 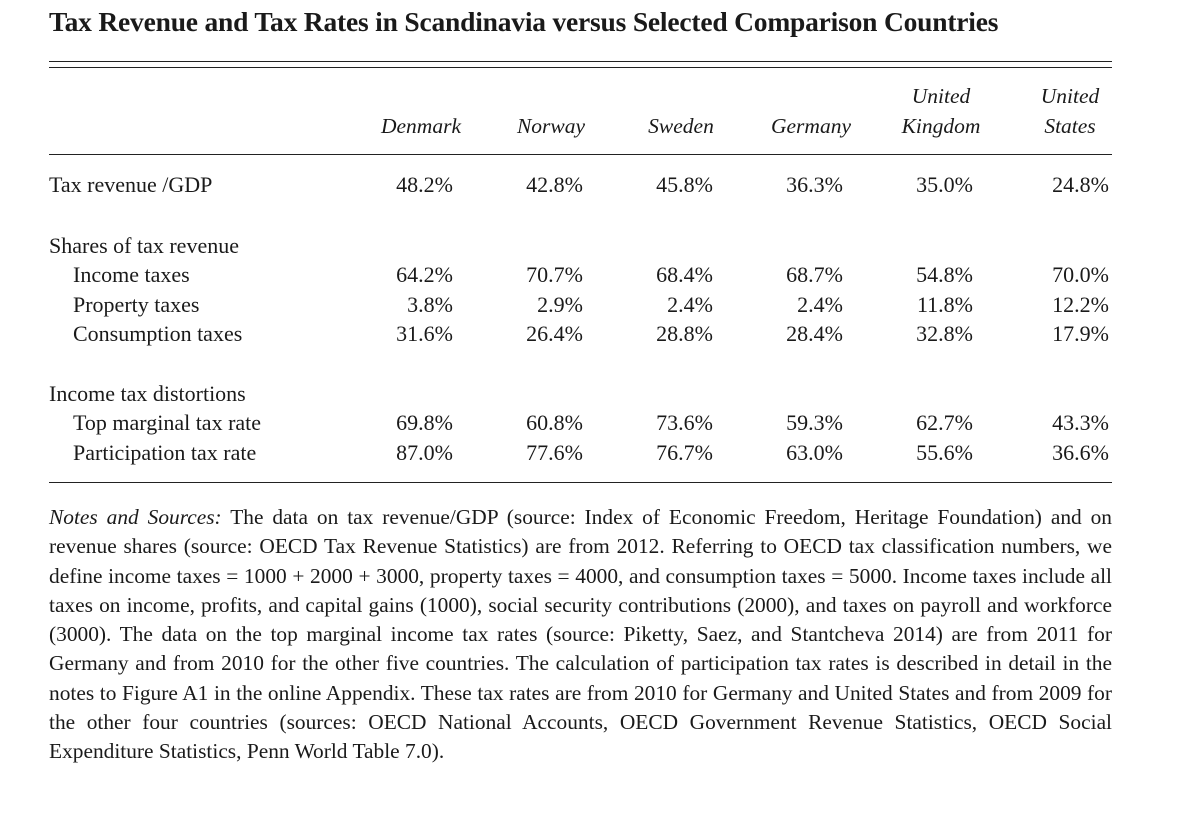 I want to click on section-label-shares: Shares of tax revenue, so click(x=144, y=245).